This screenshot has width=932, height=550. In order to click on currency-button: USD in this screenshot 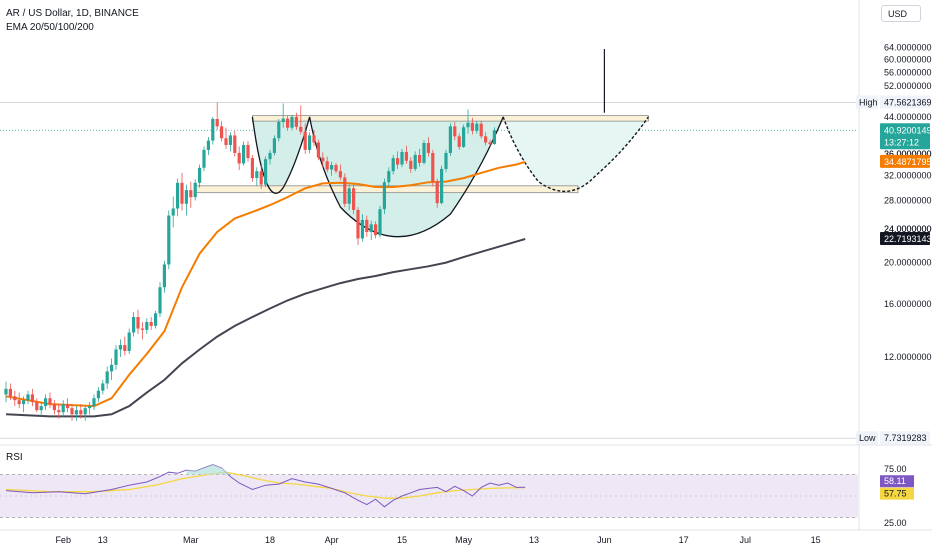, I will do `click(901, 13)`.